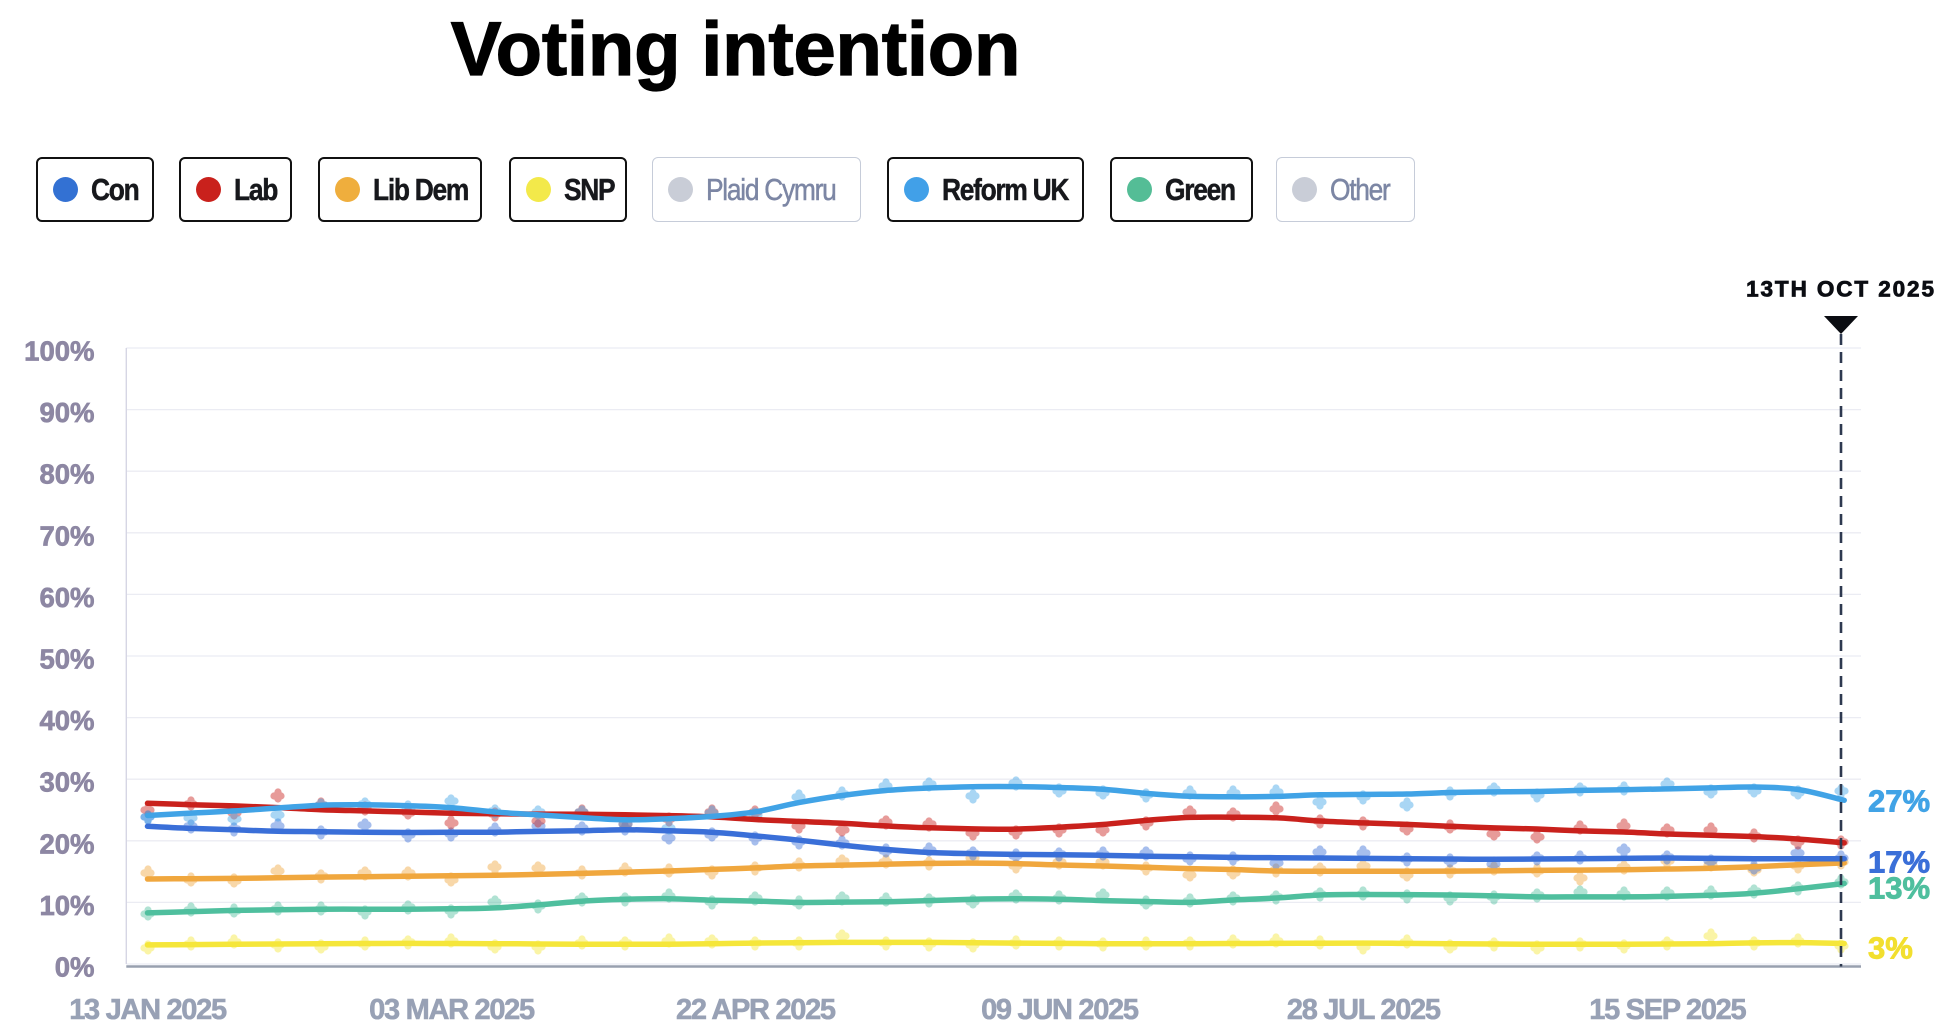 The width and height of the screenshot is (1956, 1036). I want to click on svg-text: 80%, so click(66, 474).